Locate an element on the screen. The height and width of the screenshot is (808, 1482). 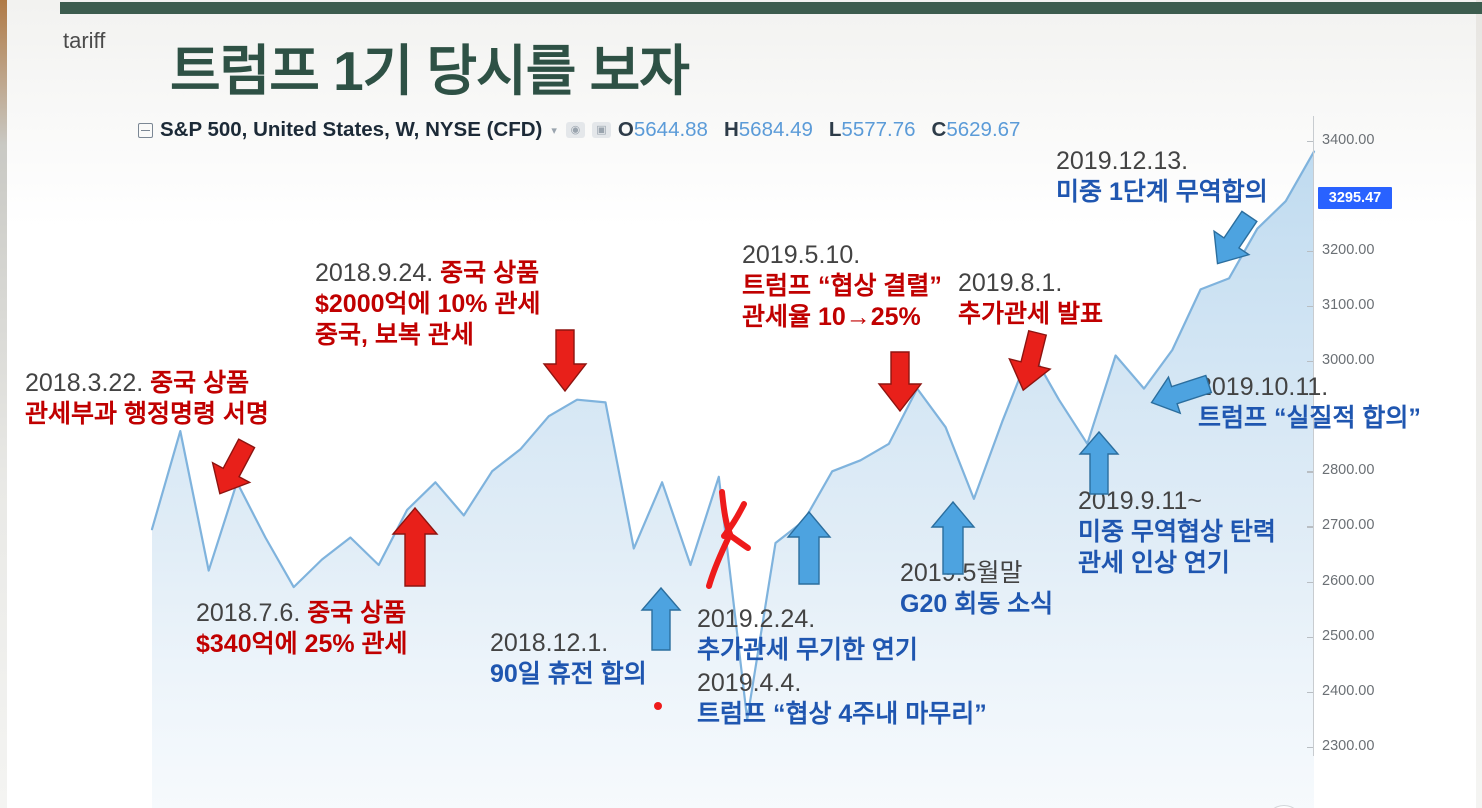
symbol-label: S&P 500, United States, W, NYSE (CFD) is located at coordinates (351, 129).